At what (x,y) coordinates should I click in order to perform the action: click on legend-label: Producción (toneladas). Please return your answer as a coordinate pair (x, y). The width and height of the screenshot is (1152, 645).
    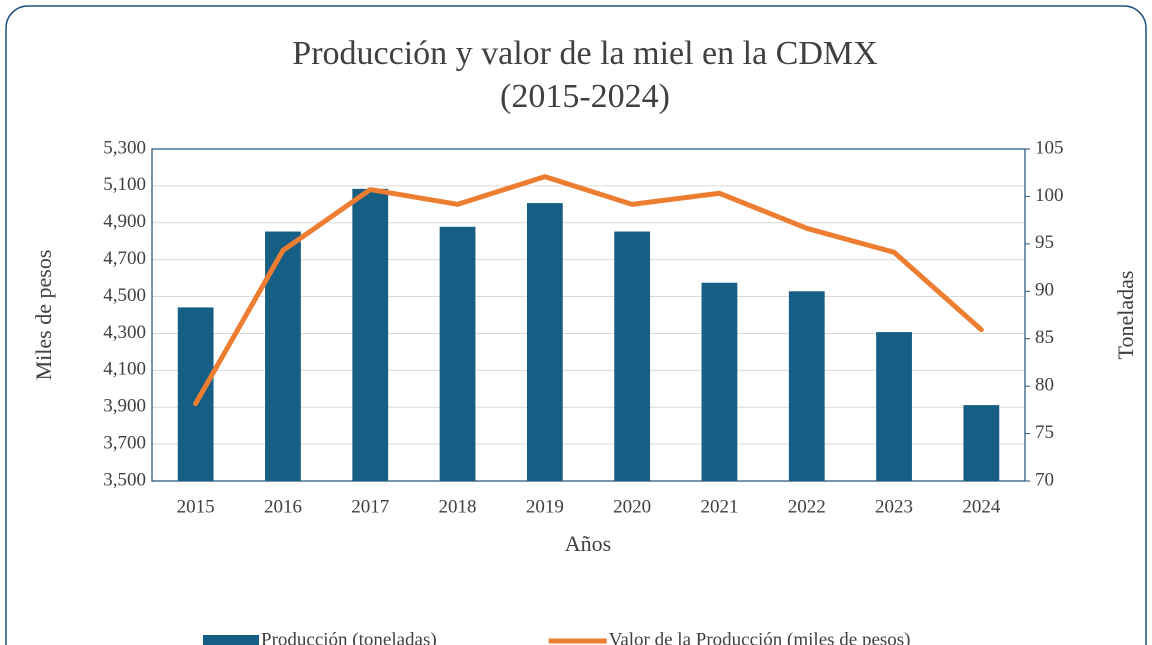
    Looking at the image, I should click on (349, 637).